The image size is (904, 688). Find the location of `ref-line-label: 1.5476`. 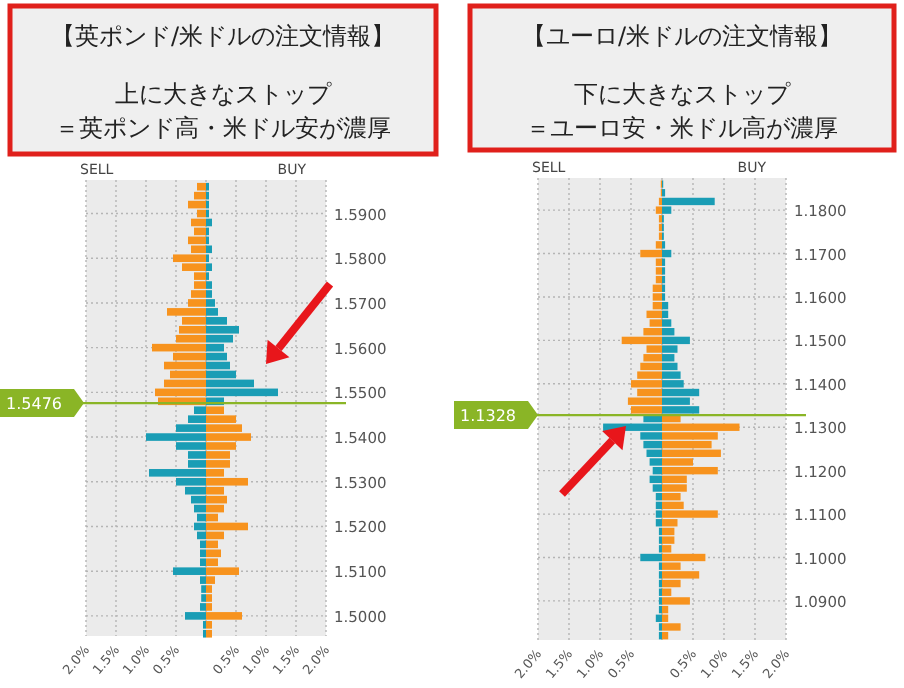

ref-line-label: 1.5476 is located at coordinates (34, 404).